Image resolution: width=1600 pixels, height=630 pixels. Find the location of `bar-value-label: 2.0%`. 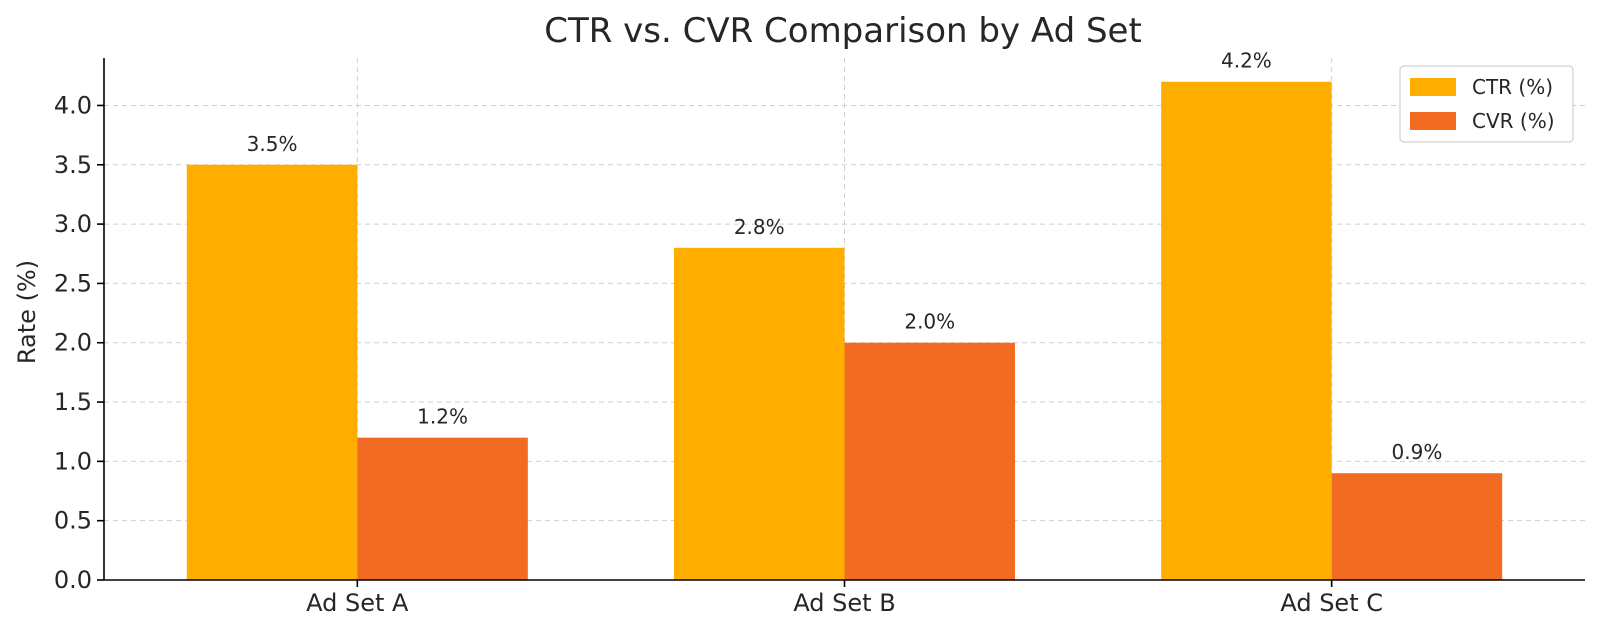

bar-value-label: 2.0% is located at coordinates (929, 322).